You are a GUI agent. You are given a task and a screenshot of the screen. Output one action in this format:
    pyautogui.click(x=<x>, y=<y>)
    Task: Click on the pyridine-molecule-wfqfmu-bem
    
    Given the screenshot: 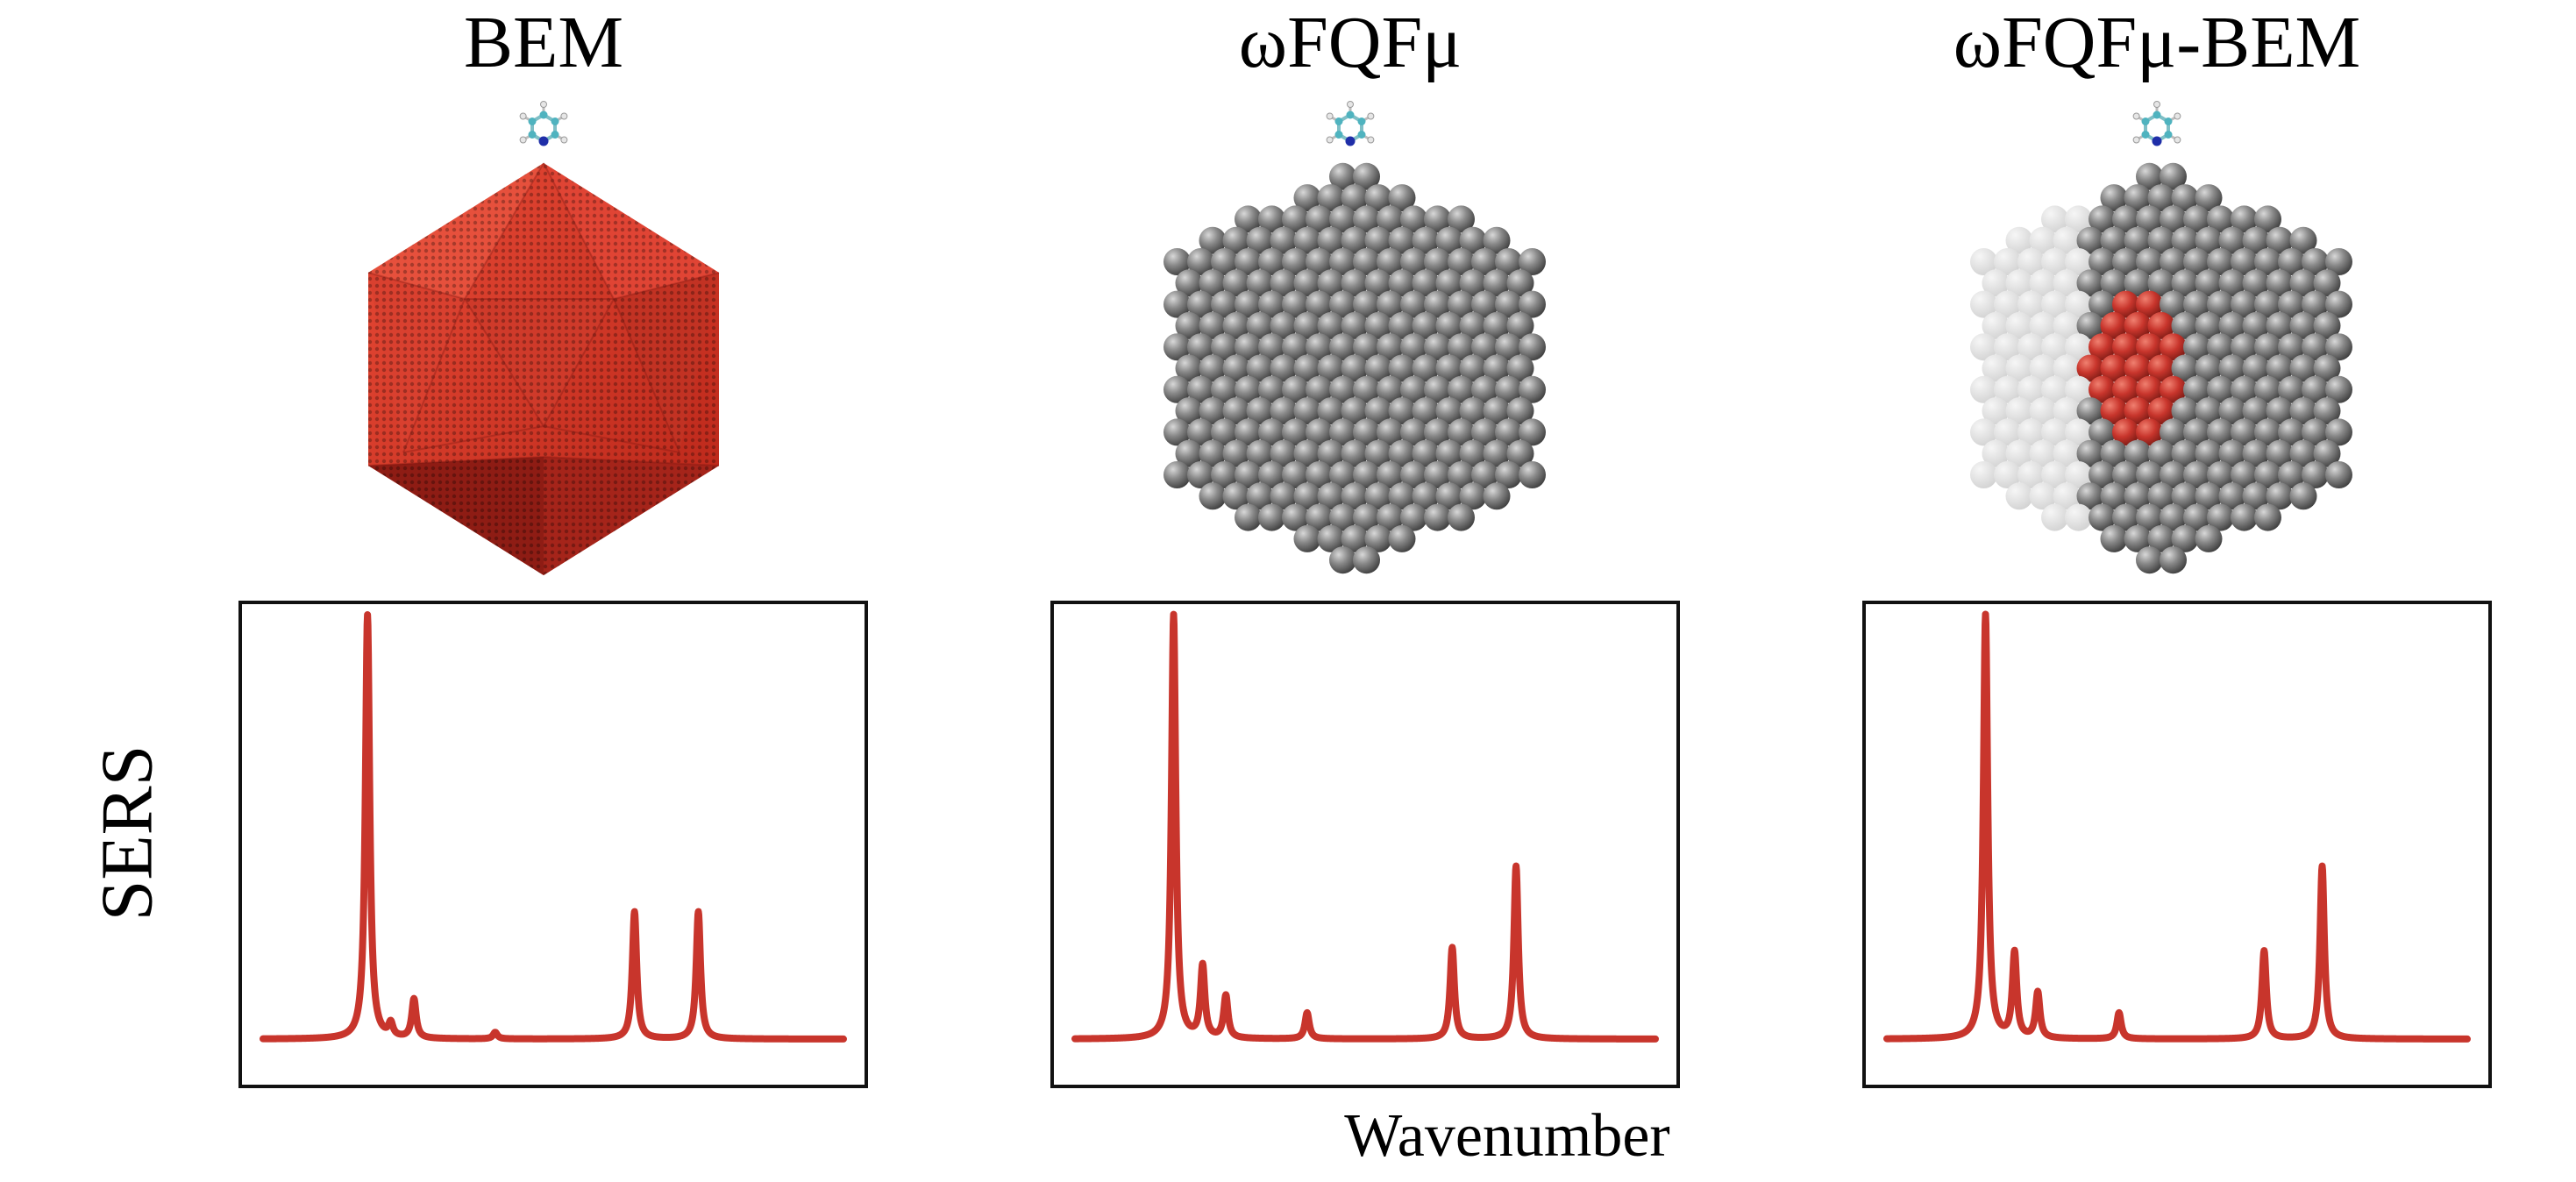 What is the action you would take?
    pyautogui.click(x=2156, y=123)
    